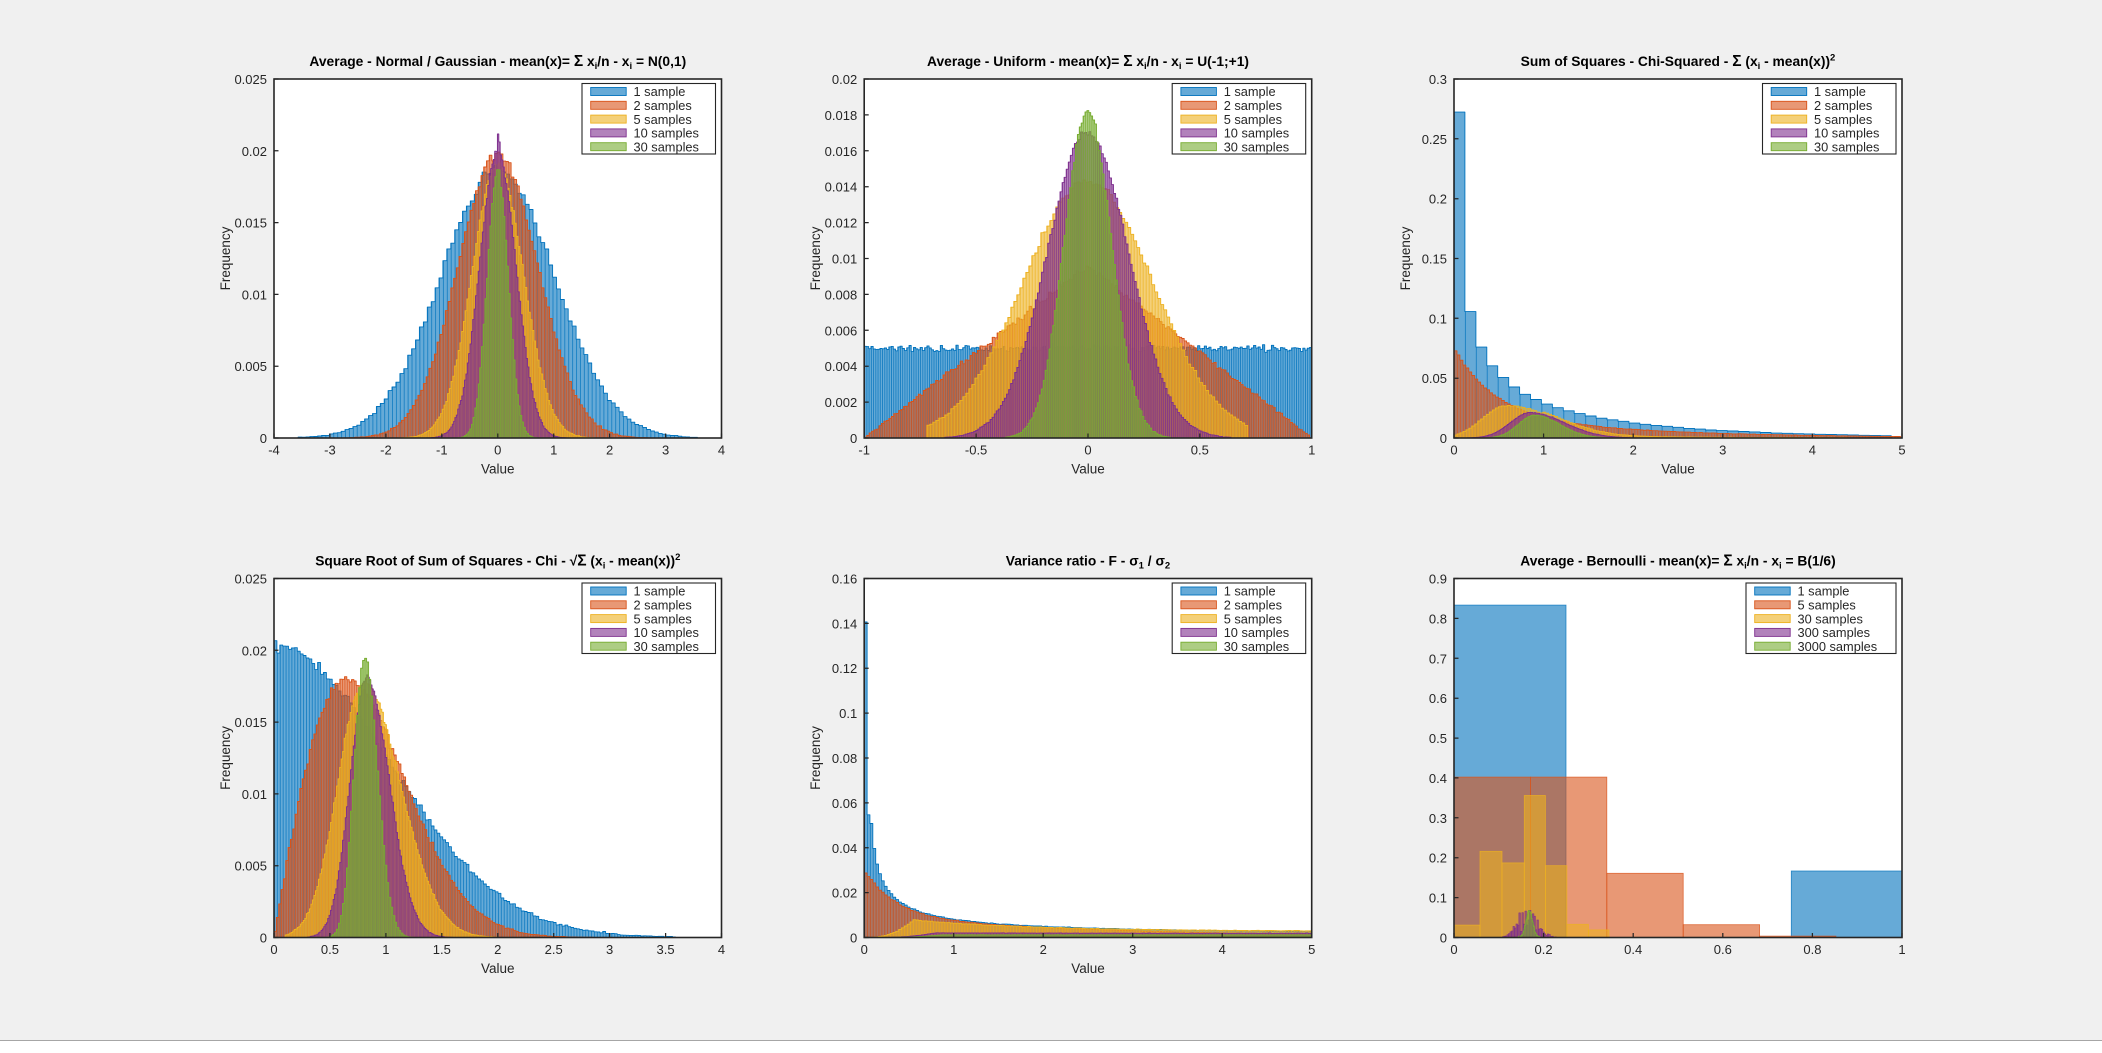 This screenshot has width=2102, height=1053. I want to click on svg-text: -0.5, so click(976, 450).